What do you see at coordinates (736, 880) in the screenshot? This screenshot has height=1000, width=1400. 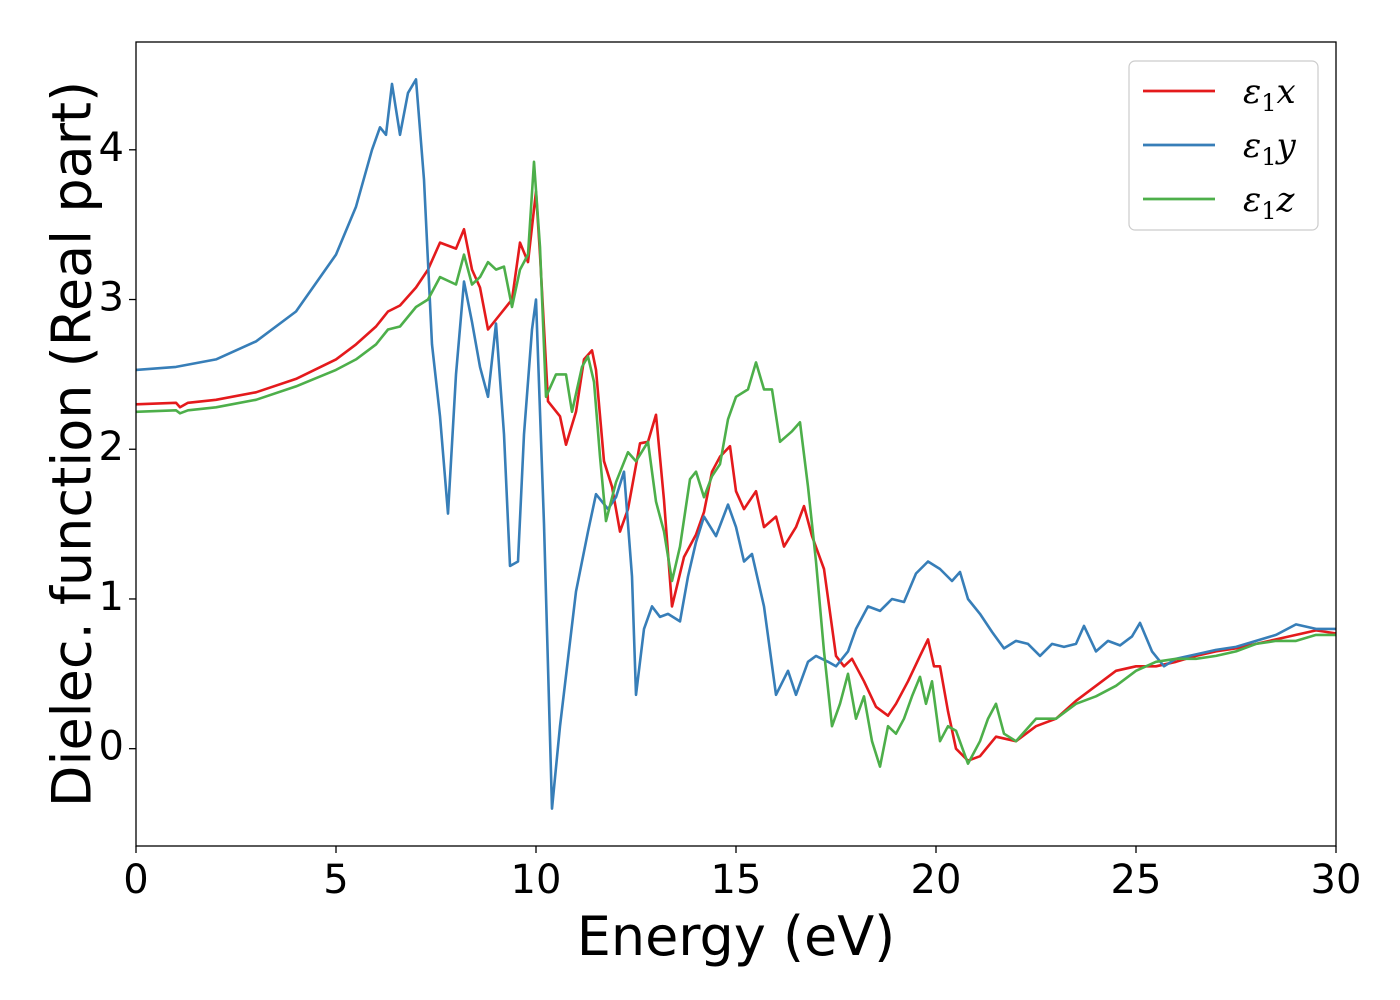 I see `x-tick-label: 15` at bounding box center [736, 880].